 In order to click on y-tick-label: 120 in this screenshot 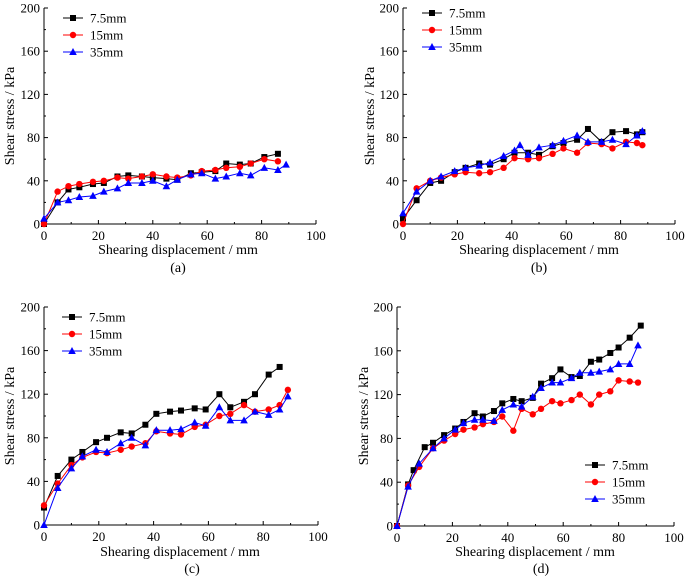, I will do `click(390, 94)`.